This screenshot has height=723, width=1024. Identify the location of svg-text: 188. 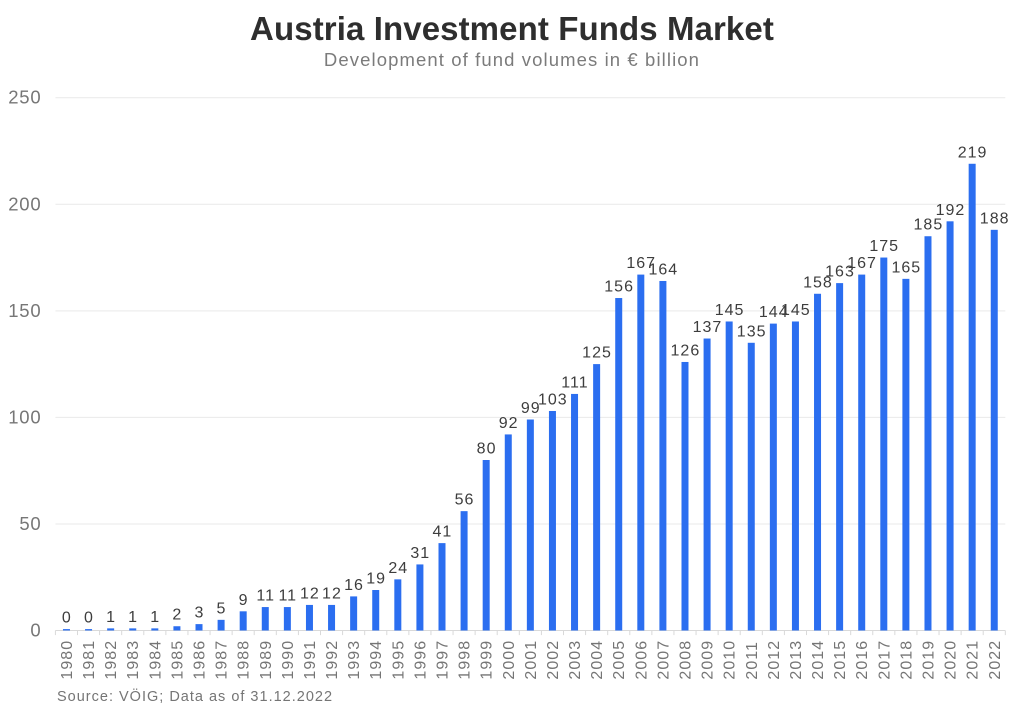
(995, 218).